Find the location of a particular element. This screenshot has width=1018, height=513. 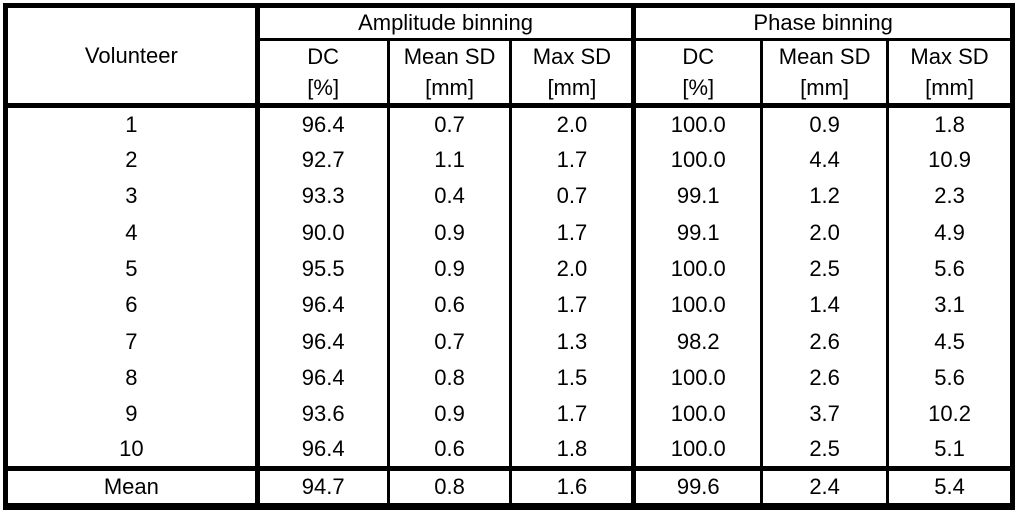

table-row: 8 96.4 0.8 1.5 100.0 2.6 5.6 is located at coordinates (509, 377).